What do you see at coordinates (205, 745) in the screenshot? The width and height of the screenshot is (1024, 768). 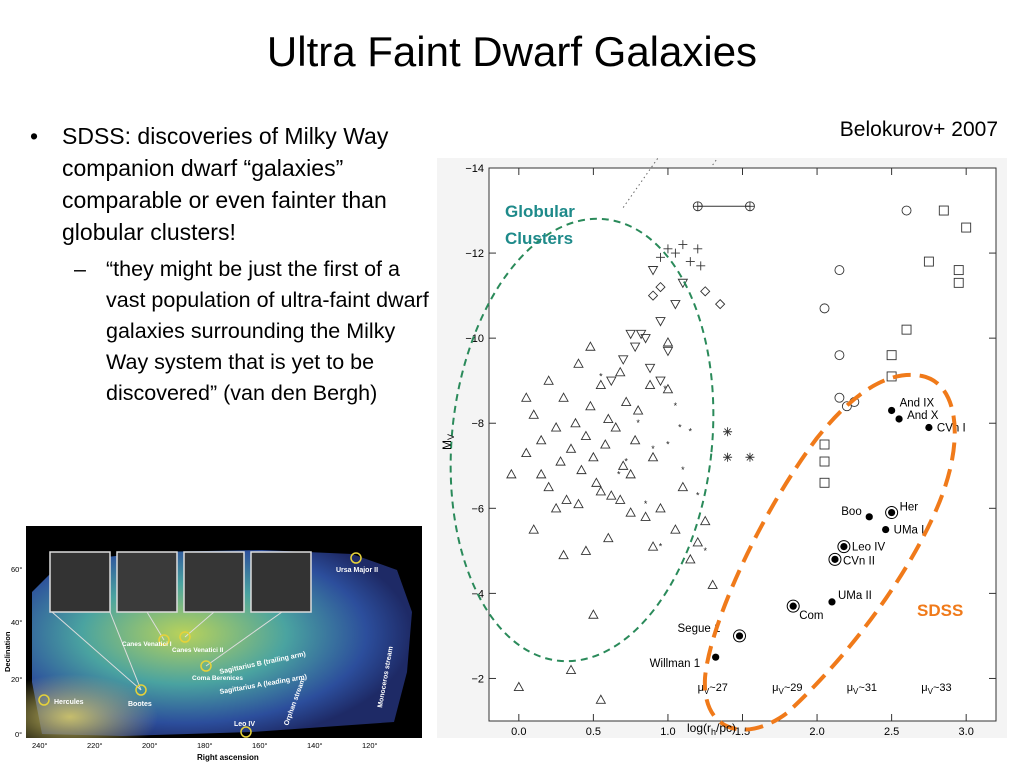 I see `skymap-x-tick: 180°` at bounding box center [205, 745].